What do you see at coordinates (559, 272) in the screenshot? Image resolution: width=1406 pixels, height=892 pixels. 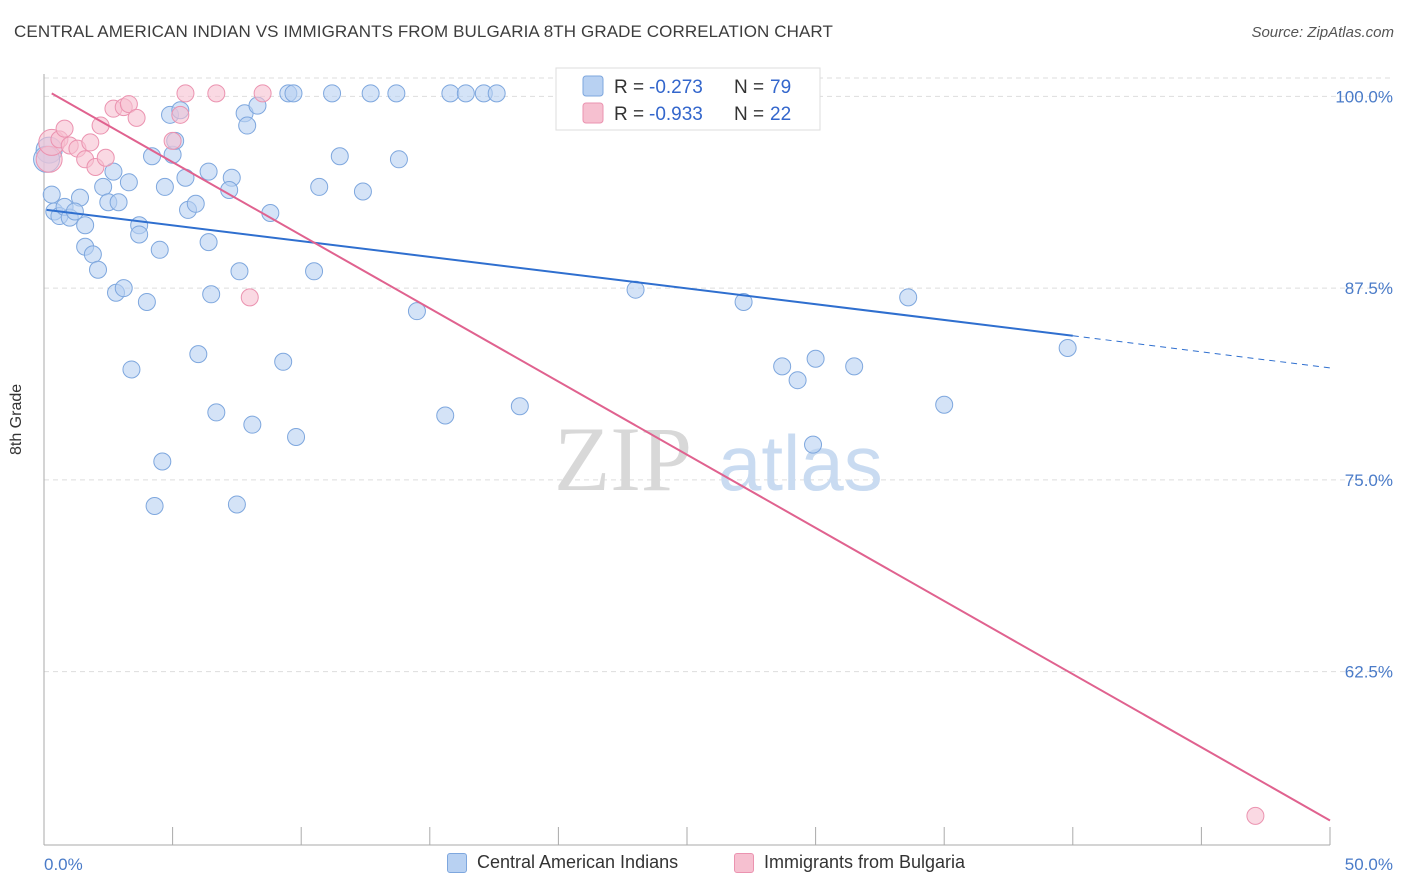 I see `trend-line-central-american-indians` at bounding box center [559, 272].